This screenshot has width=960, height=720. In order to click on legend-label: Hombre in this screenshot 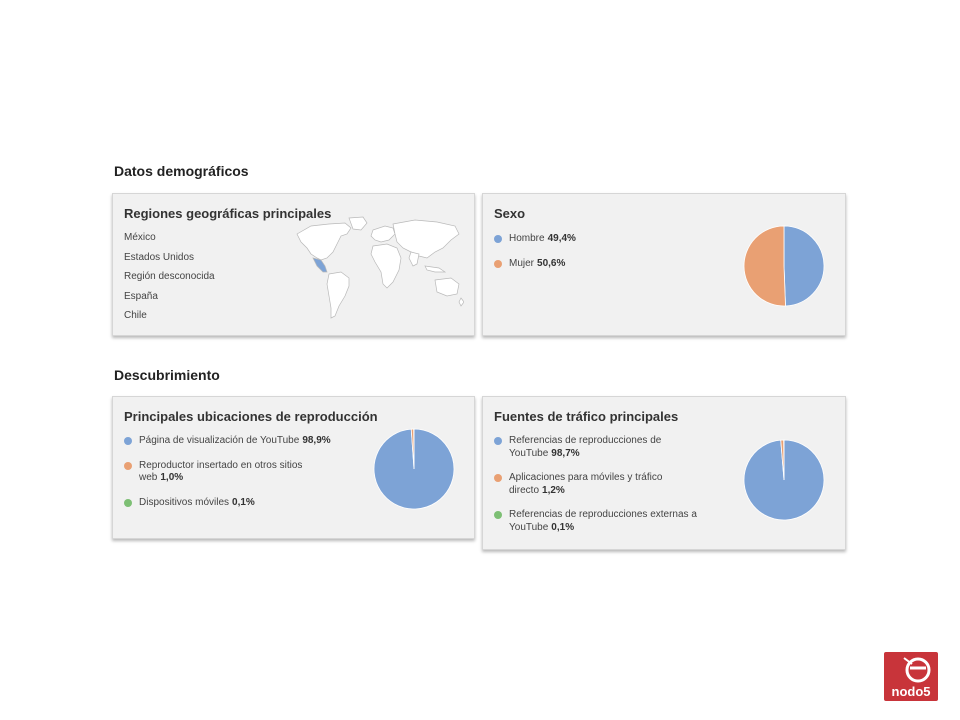, I will do `click(527, 238)`.